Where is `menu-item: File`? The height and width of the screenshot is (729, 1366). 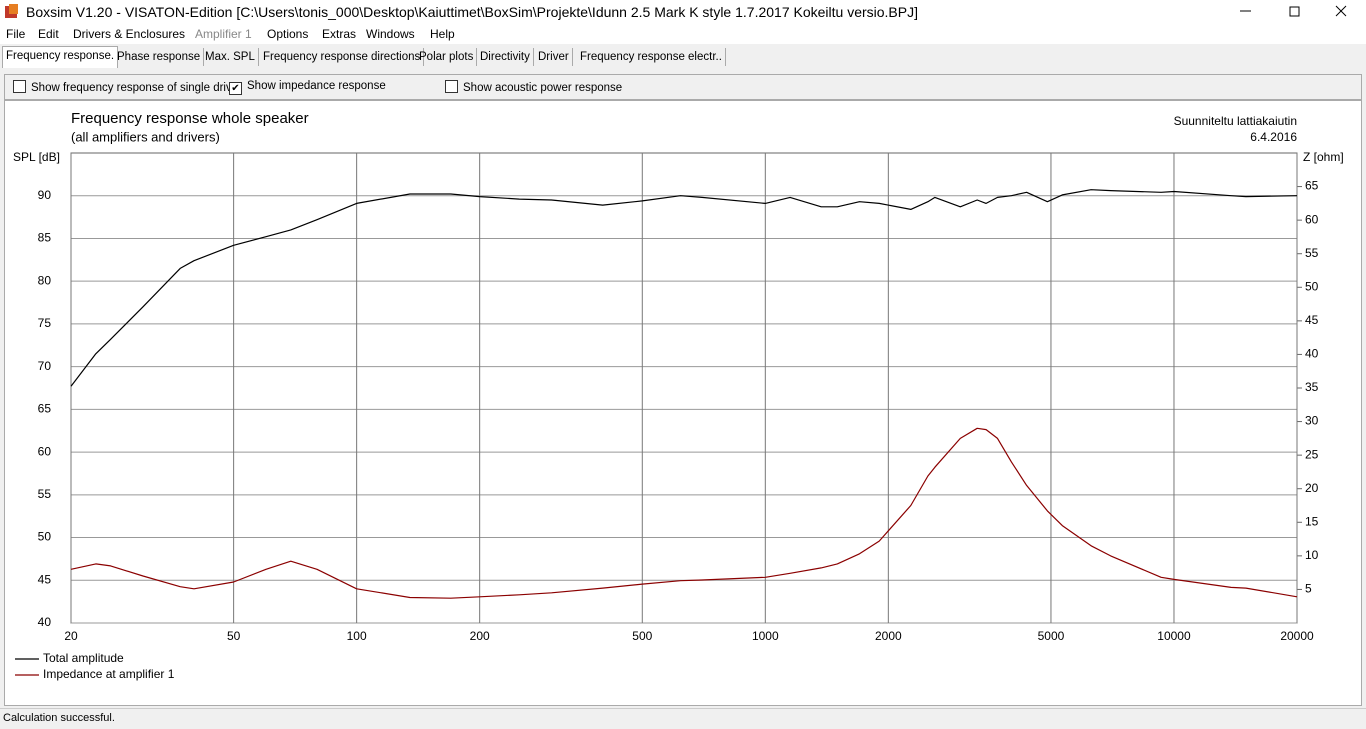
menu-item: File is located at coordinates (16, 34).